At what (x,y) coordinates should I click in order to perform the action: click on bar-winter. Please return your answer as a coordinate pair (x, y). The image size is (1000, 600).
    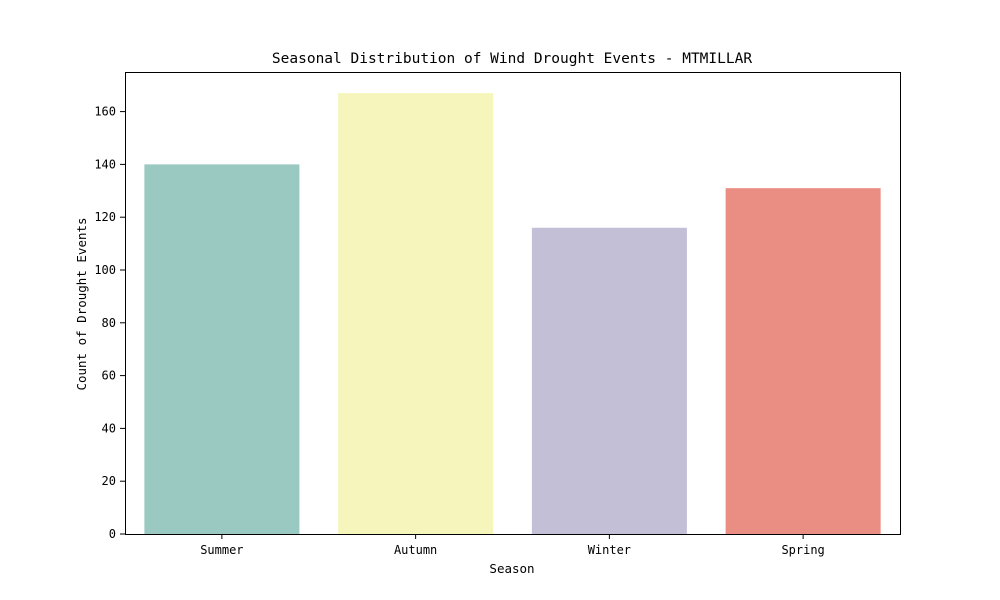
    Looking at the image, I should click on (609, 380).